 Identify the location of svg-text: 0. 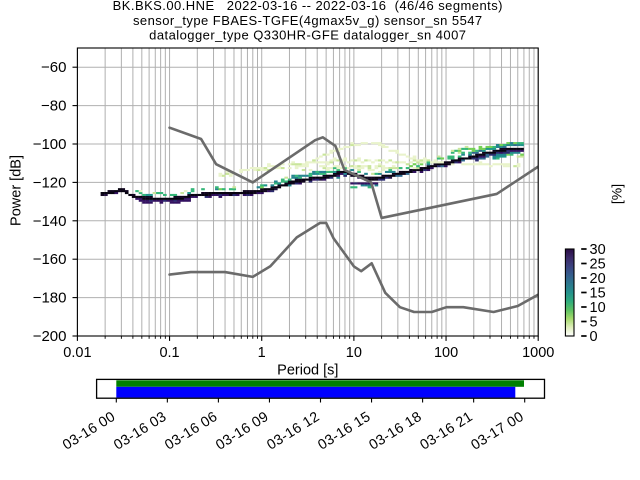
(594, 337).